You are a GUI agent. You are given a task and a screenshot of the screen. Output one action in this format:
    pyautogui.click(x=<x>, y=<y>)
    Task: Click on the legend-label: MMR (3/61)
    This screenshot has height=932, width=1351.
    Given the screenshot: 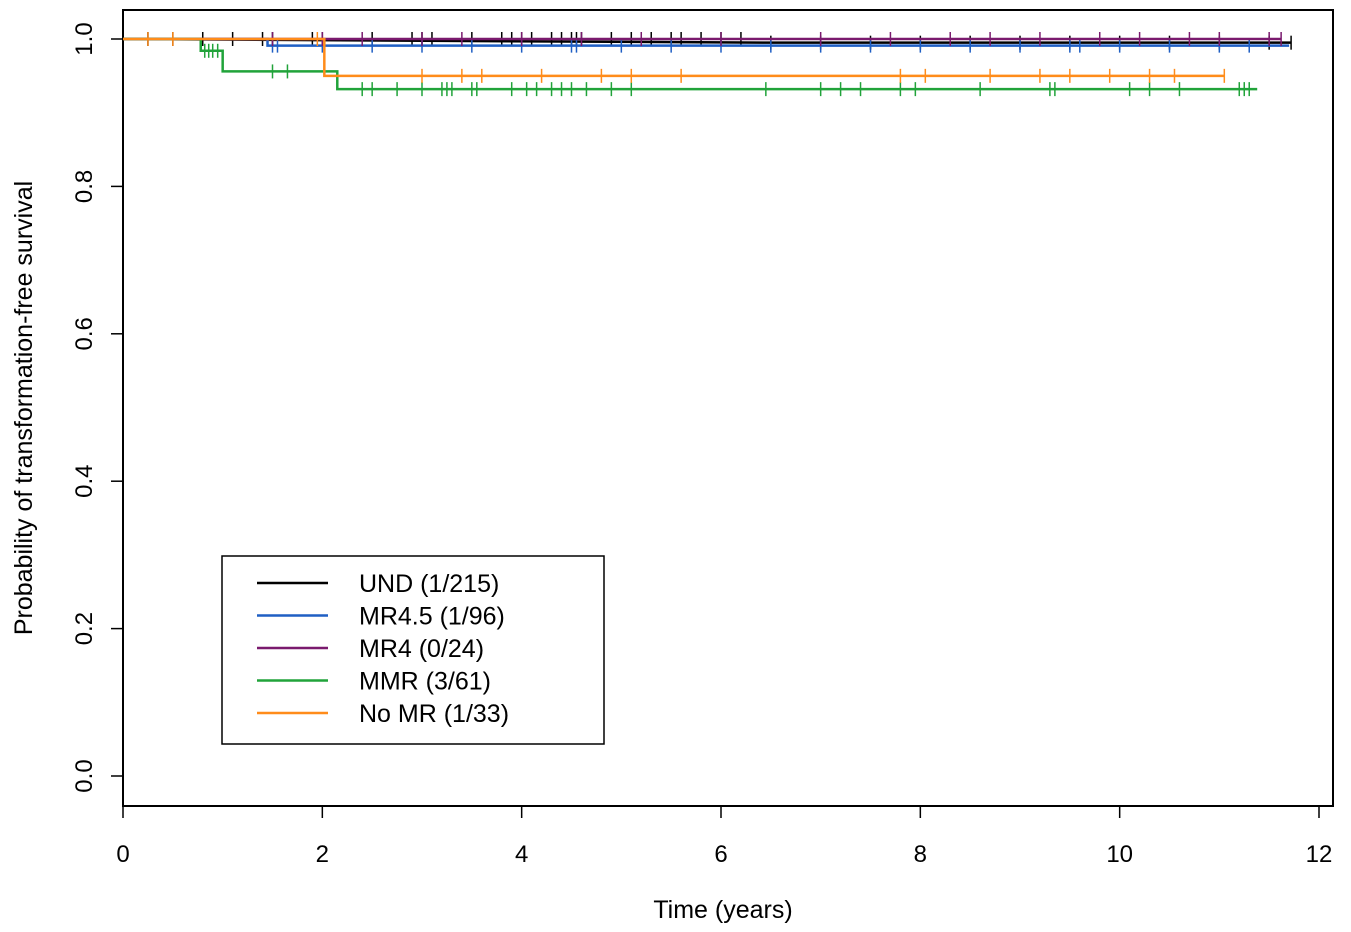 What is the action you would take?
    pyautogui.click(x=425, y=682)
    